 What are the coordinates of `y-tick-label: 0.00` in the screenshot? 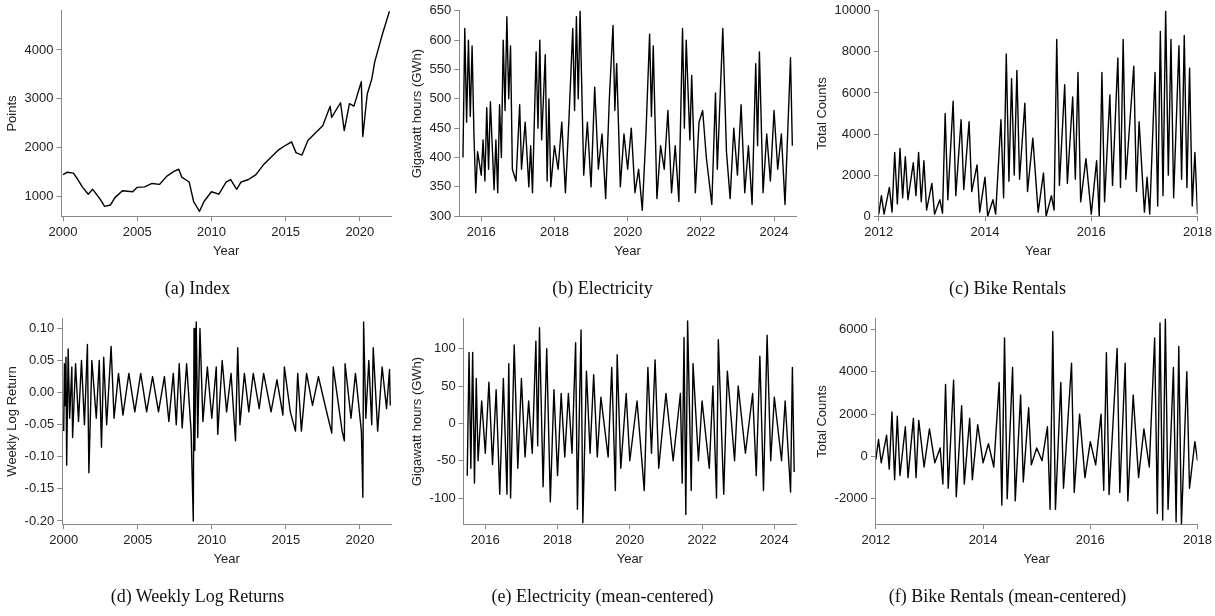 It's located at (41, 392).